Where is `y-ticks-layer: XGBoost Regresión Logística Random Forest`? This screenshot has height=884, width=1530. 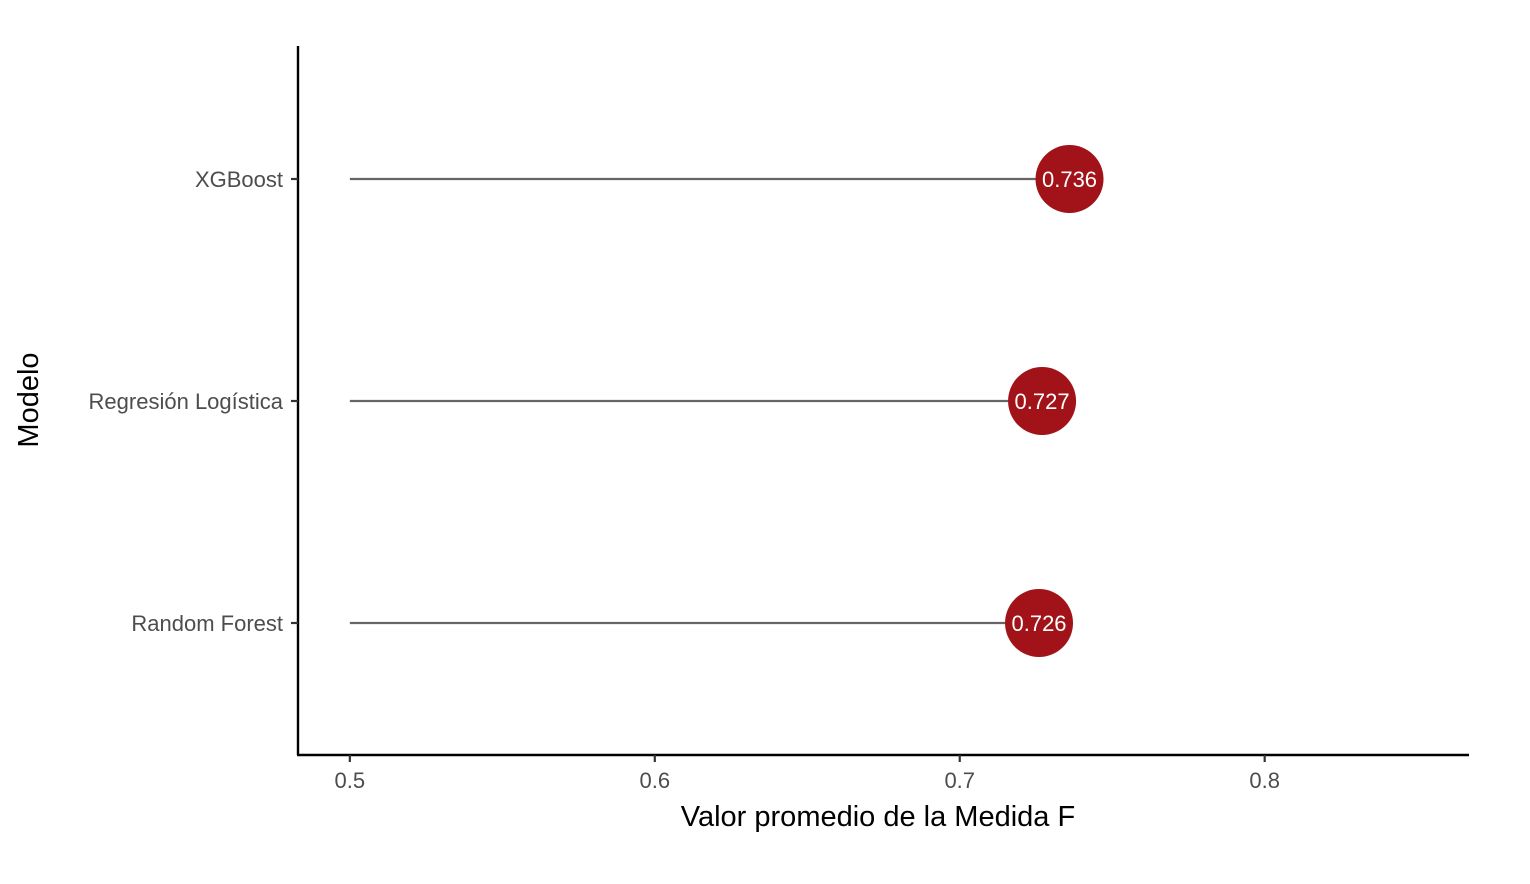 y-ticks-layer: XGBoost Regresión Logística Random Forest is located at coordinates (193, 401).